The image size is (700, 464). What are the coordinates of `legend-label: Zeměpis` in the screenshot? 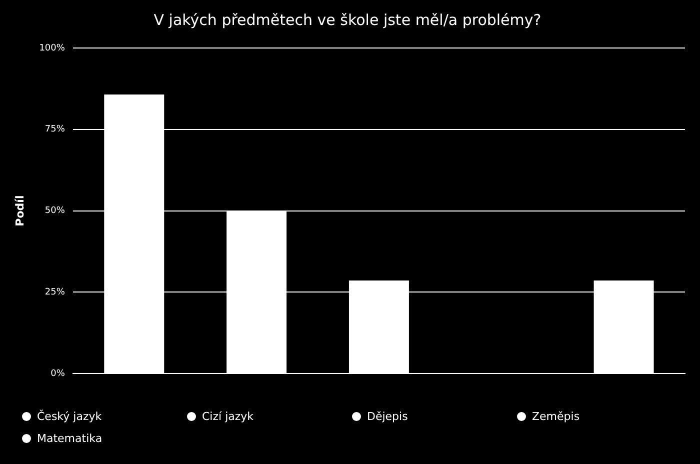 It's located at (556, 416).